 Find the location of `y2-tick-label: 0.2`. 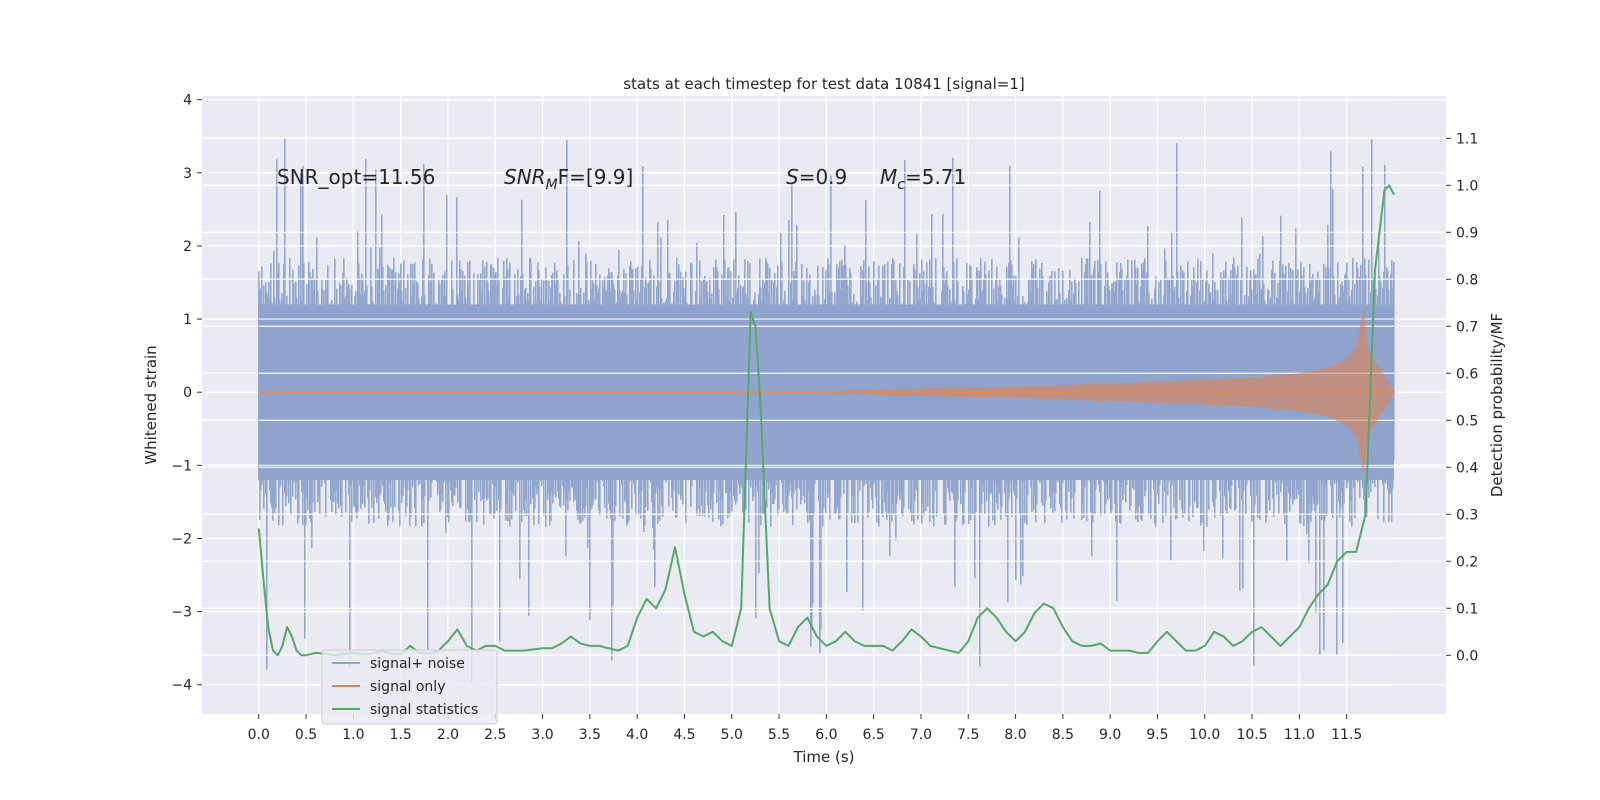

y2-tick-label: 0.2 is located at coordinates (1467, 562).